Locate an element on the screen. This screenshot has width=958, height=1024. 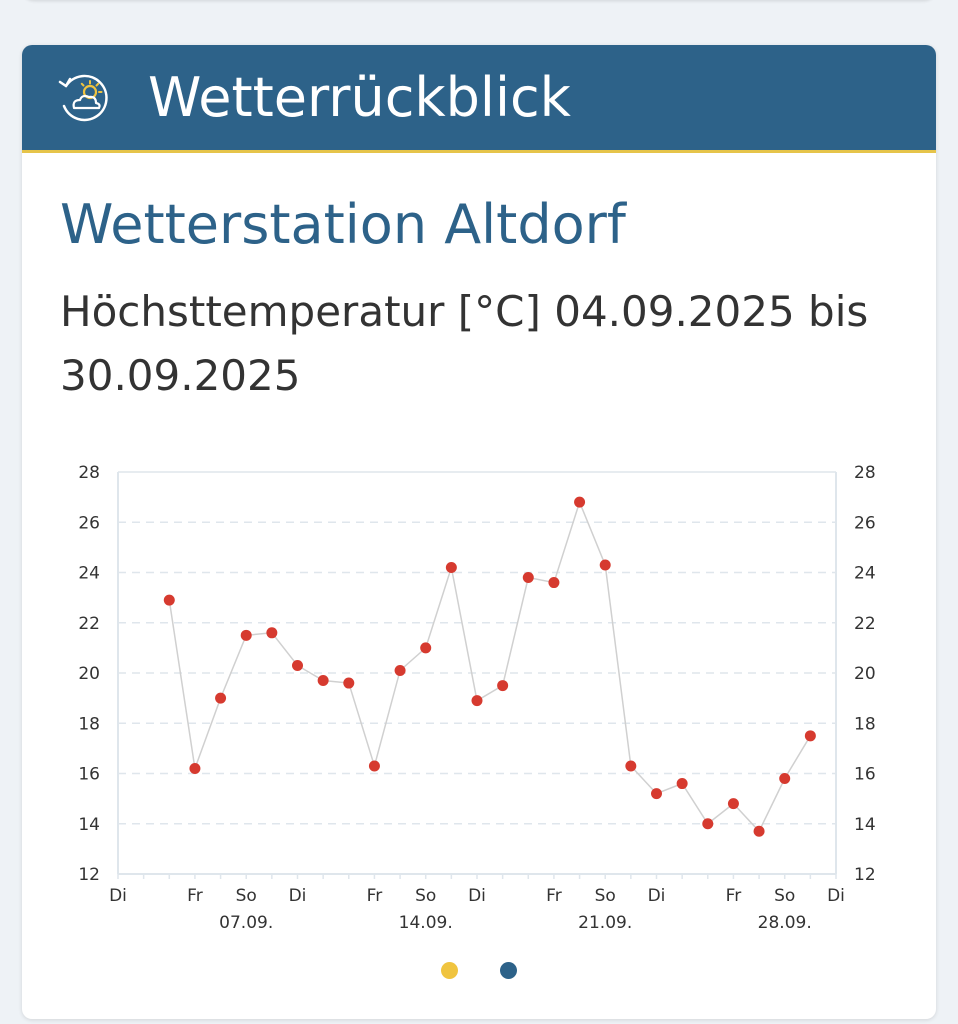
pagination-dots is located at coordinates (479, 972).